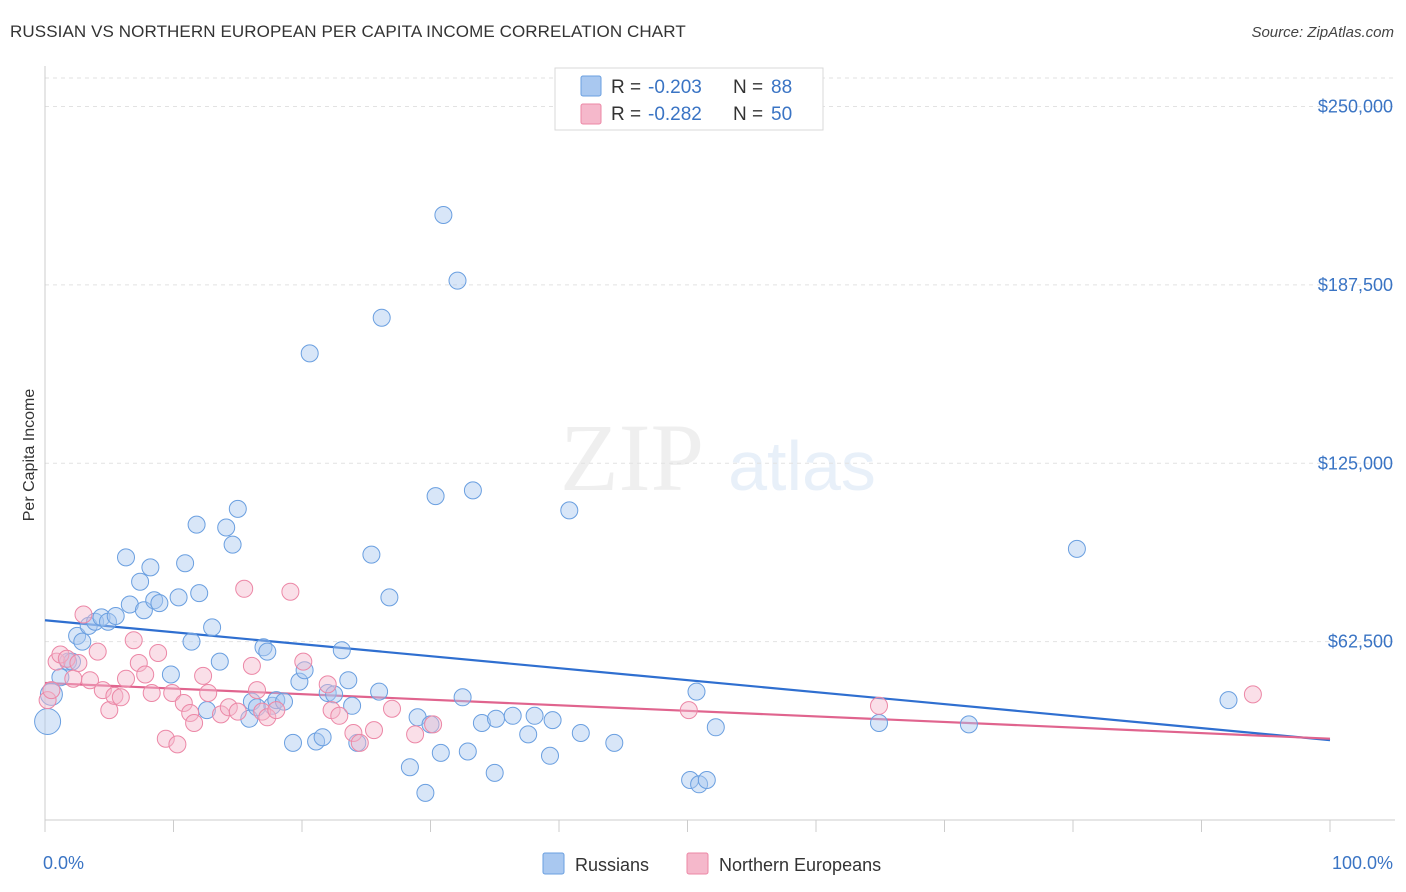 Image resolution: width=1406 pixels, height=892 pixels. What do you see at coordinates (626, 114) in the screenshot?
I see `legend-r-label-northern-europeans: R =` at bounding box center [626, 114].